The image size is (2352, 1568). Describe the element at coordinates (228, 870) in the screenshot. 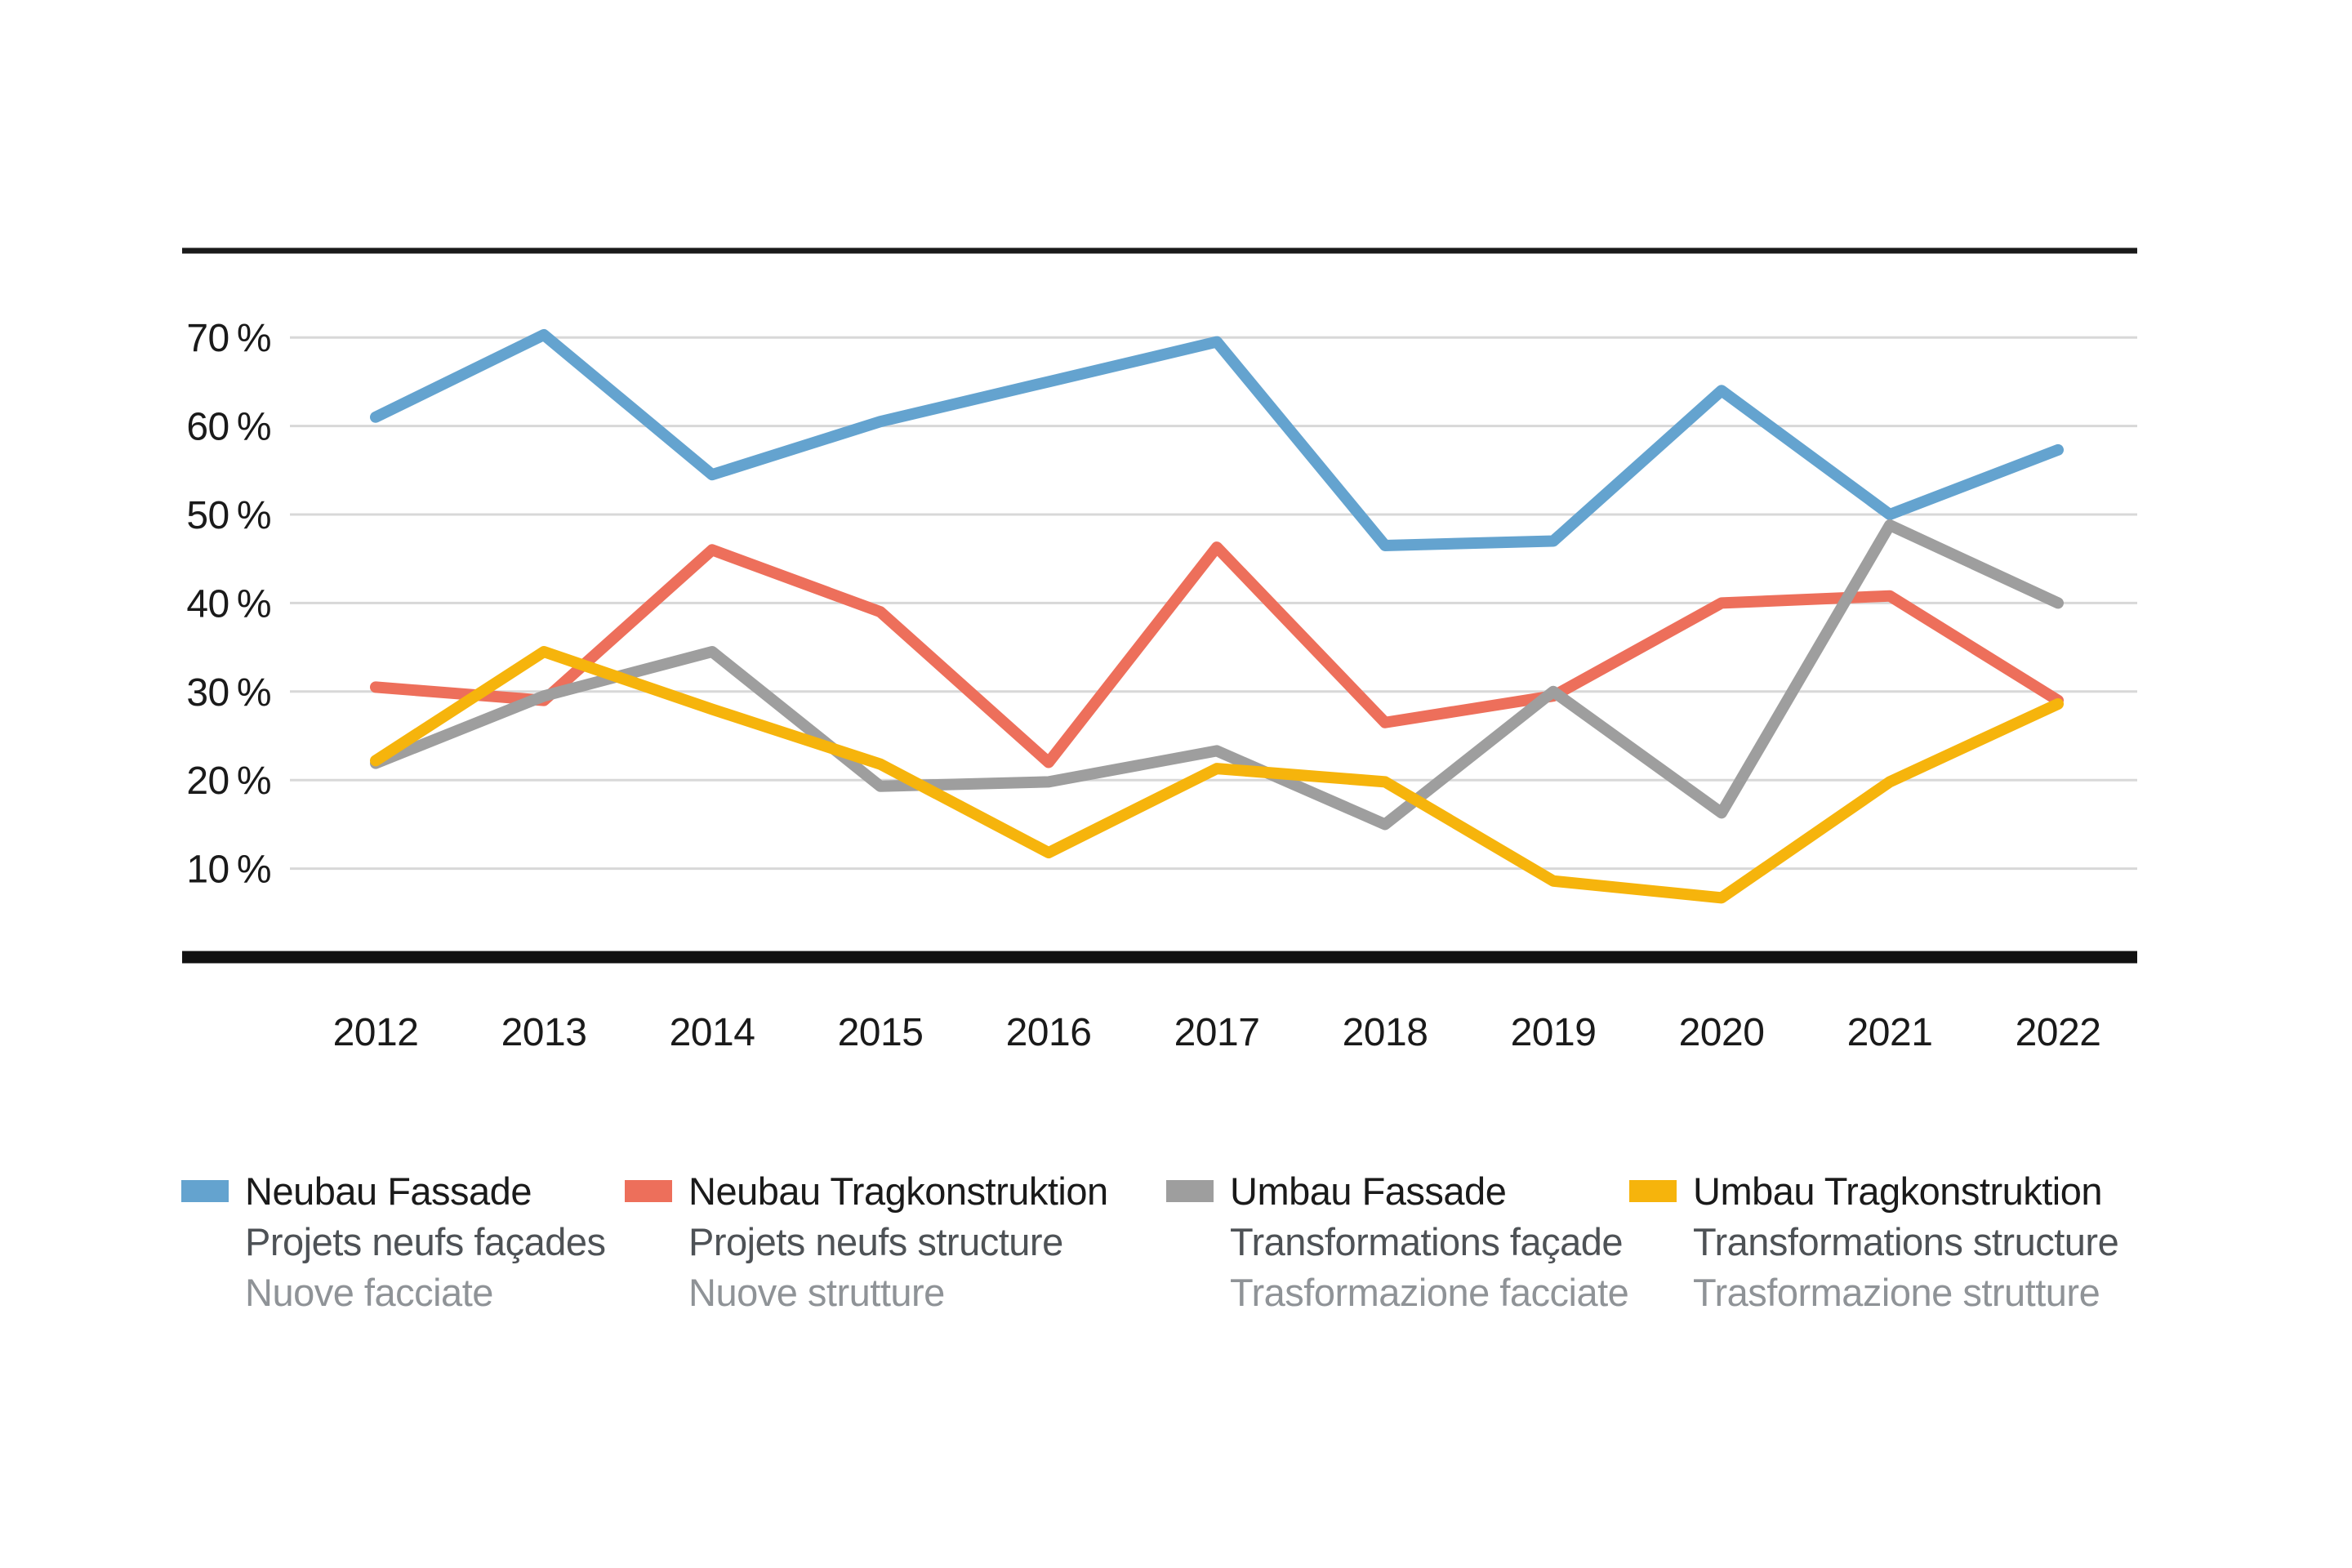

I see `y-tick-label: 10 %` at that location.